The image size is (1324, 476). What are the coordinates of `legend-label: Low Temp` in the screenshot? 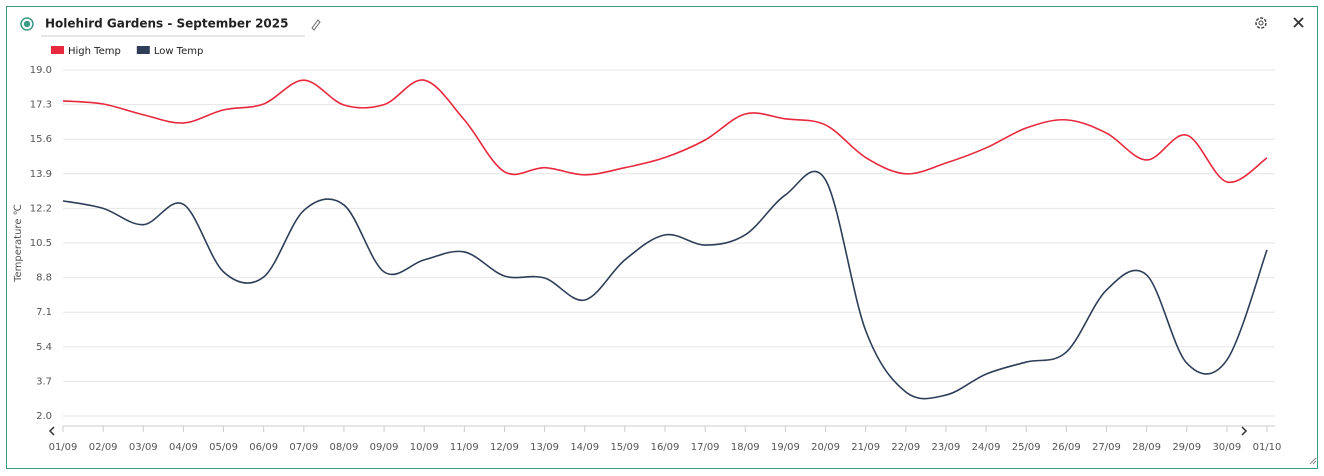 It's located at (179, 51).